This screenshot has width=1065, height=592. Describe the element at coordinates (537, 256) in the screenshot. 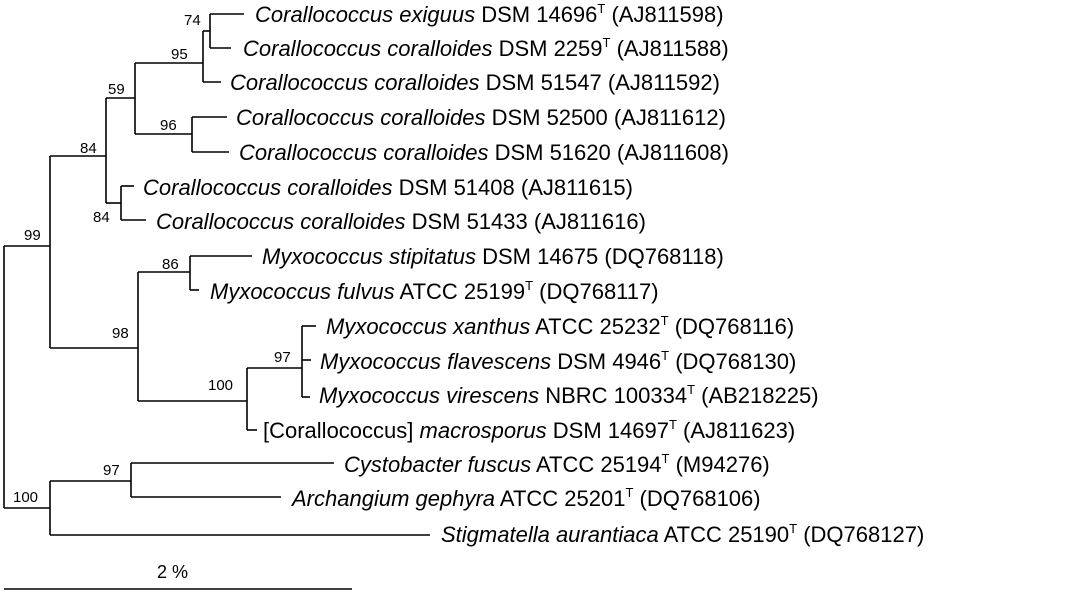

I see `taxon-strain: DSM 14675` at that location.